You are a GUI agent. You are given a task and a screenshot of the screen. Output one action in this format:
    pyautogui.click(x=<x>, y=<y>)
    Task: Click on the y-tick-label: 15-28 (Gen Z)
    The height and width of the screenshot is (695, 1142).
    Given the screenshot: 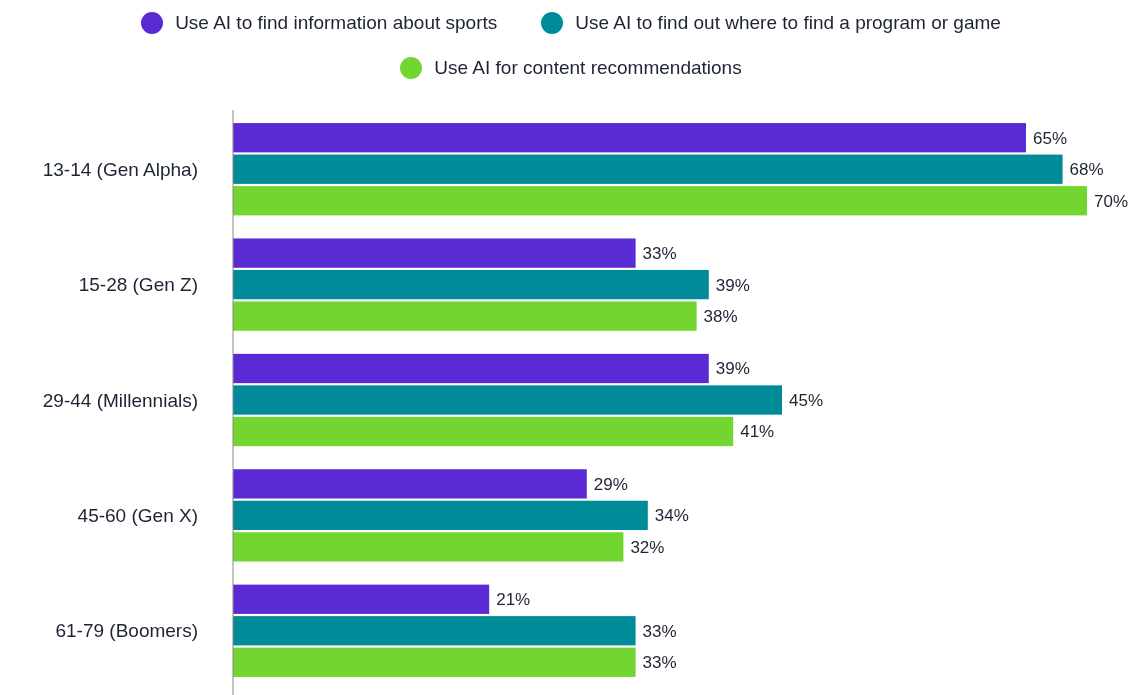 What is the action you would take?
    pyautogui.click(x=138, y=285)
    